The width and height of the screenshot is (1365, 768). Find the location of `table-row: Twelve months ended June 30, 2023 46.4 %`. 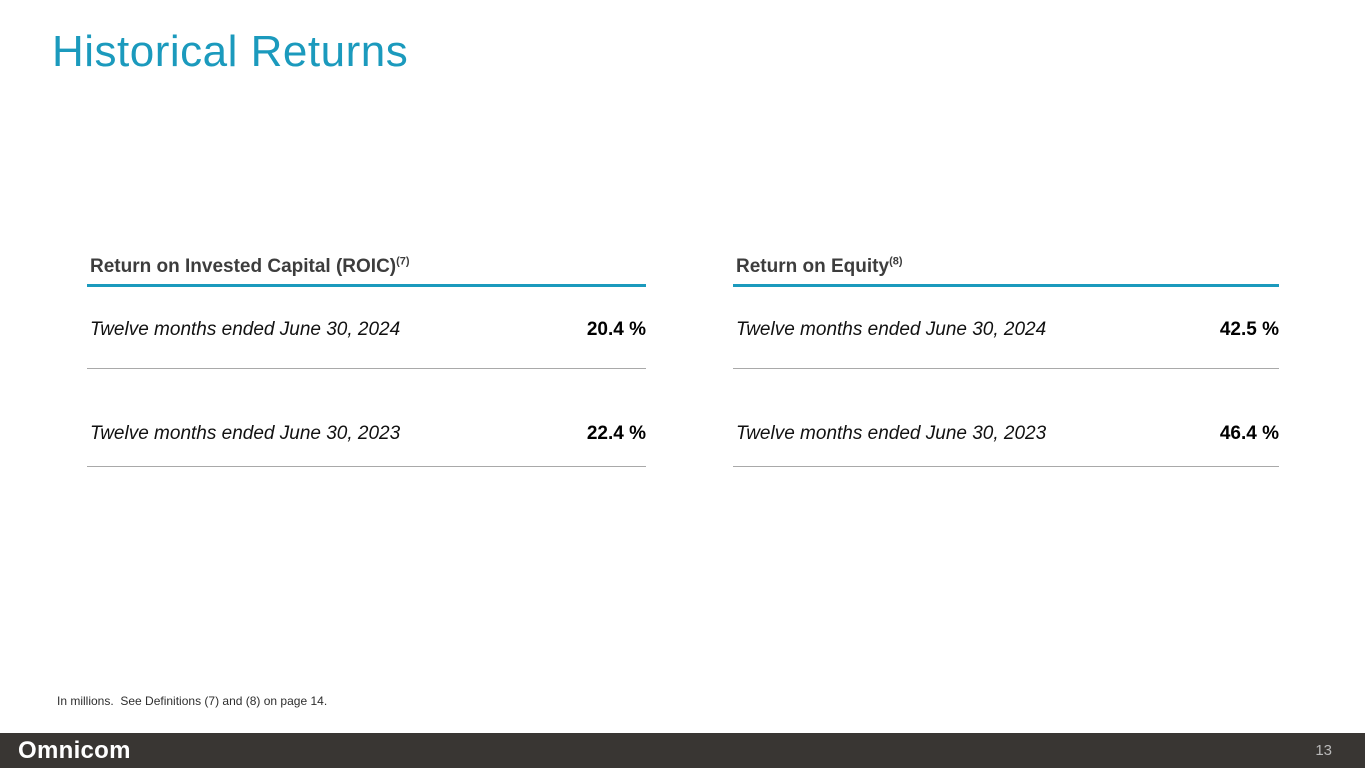

table-row: Twelve months ended June 30, 2023 46.4 % is located at coordinates (1006, 418).